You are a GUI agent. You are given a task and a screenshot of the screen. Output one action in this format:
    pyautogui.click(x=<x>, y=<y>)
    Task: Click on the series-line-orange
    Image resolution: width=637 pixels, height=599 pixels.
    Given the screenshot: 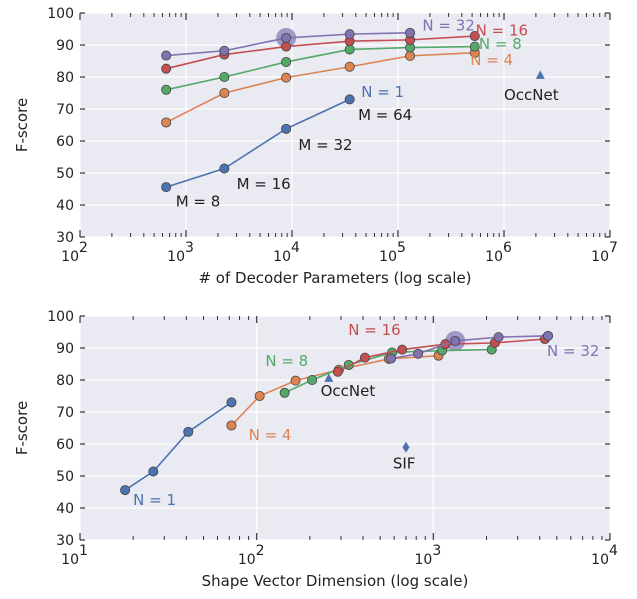 What is the action you would take?
    pyautogui.click(x=320, y=87)
    